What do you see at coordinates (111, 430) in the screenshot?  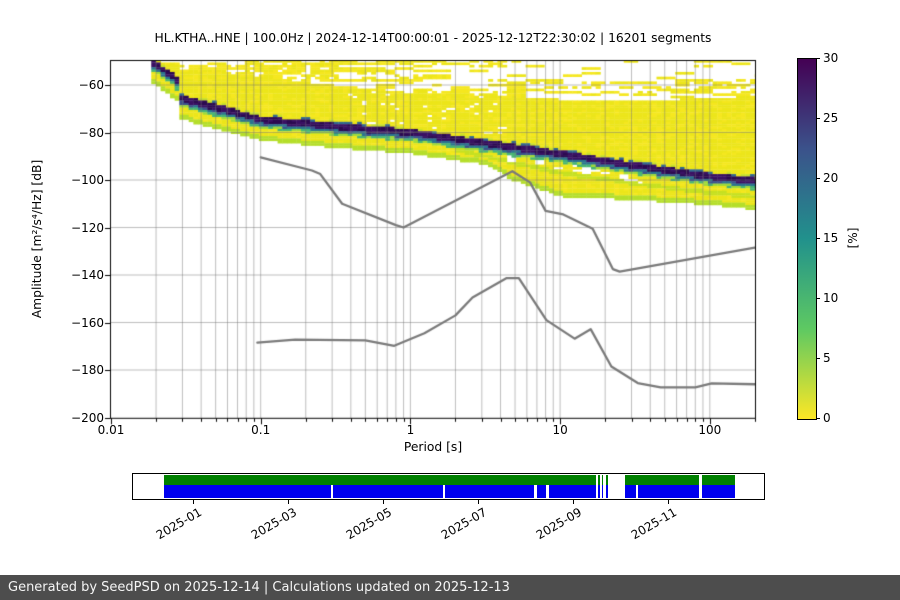 I see `x-tick-label: 0.01` at bounding box center [111, 430].